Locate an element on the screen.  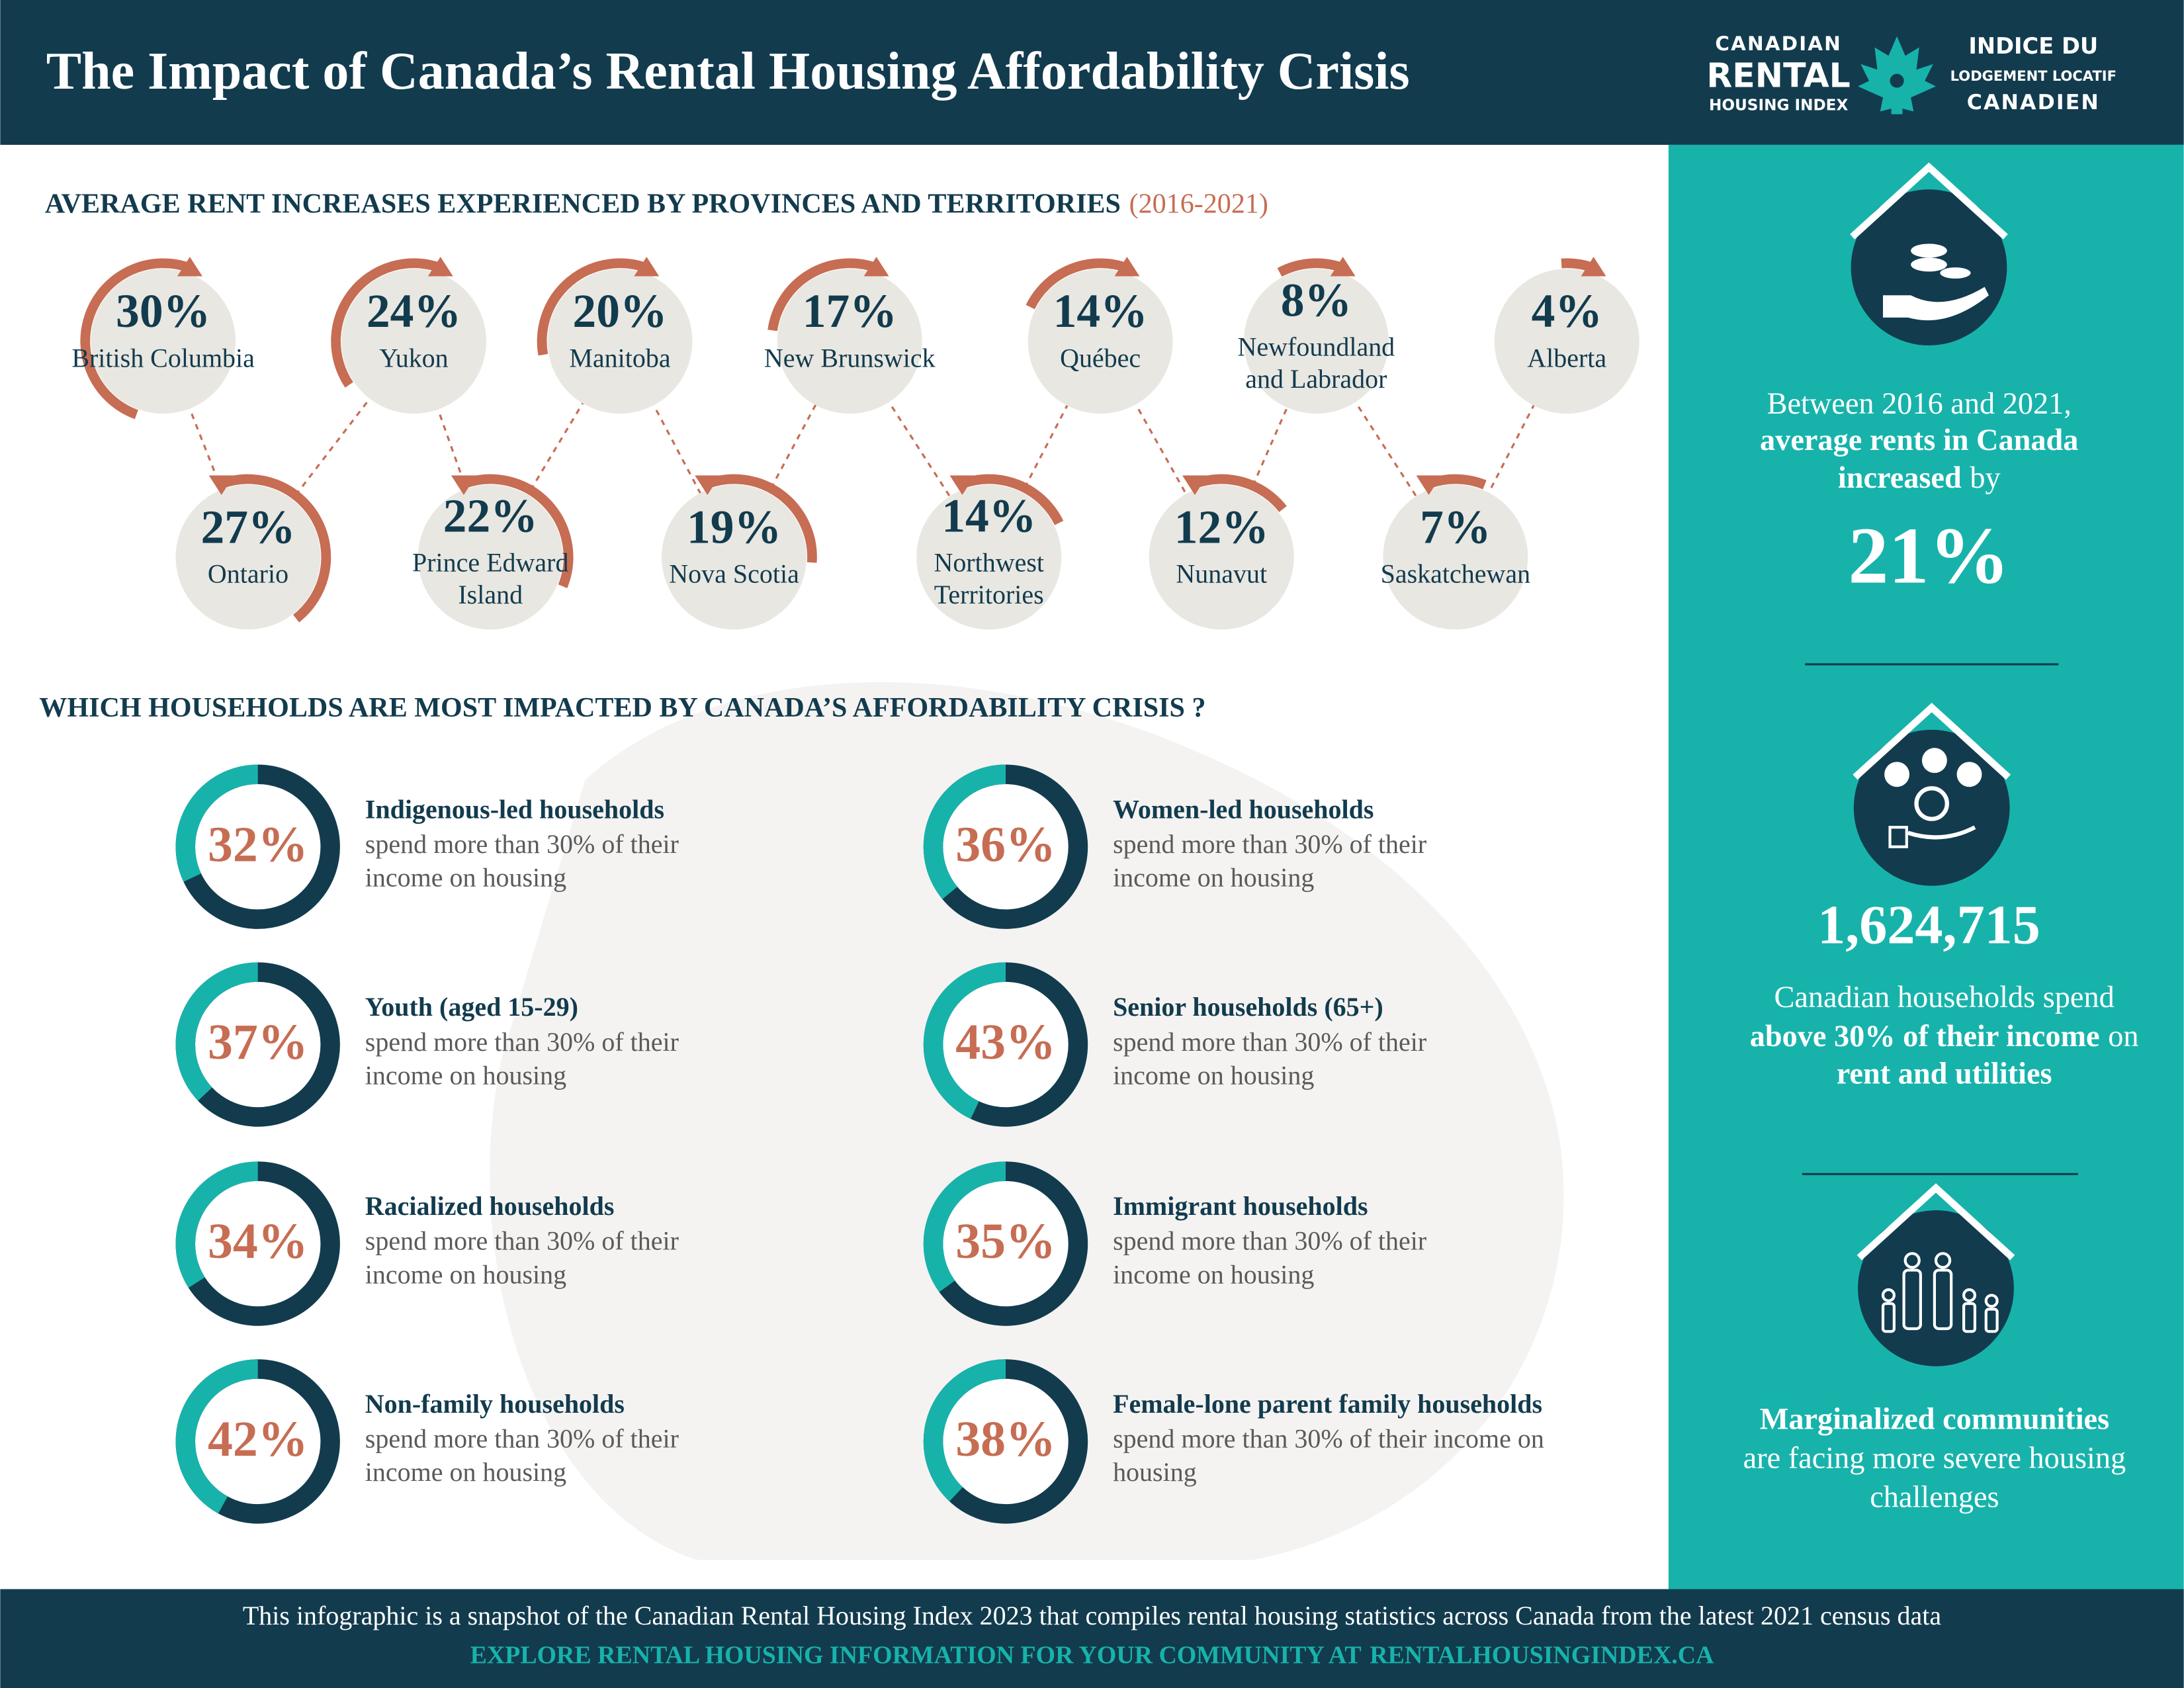
region: 27% Ontario is located at coordinates (253, 552).